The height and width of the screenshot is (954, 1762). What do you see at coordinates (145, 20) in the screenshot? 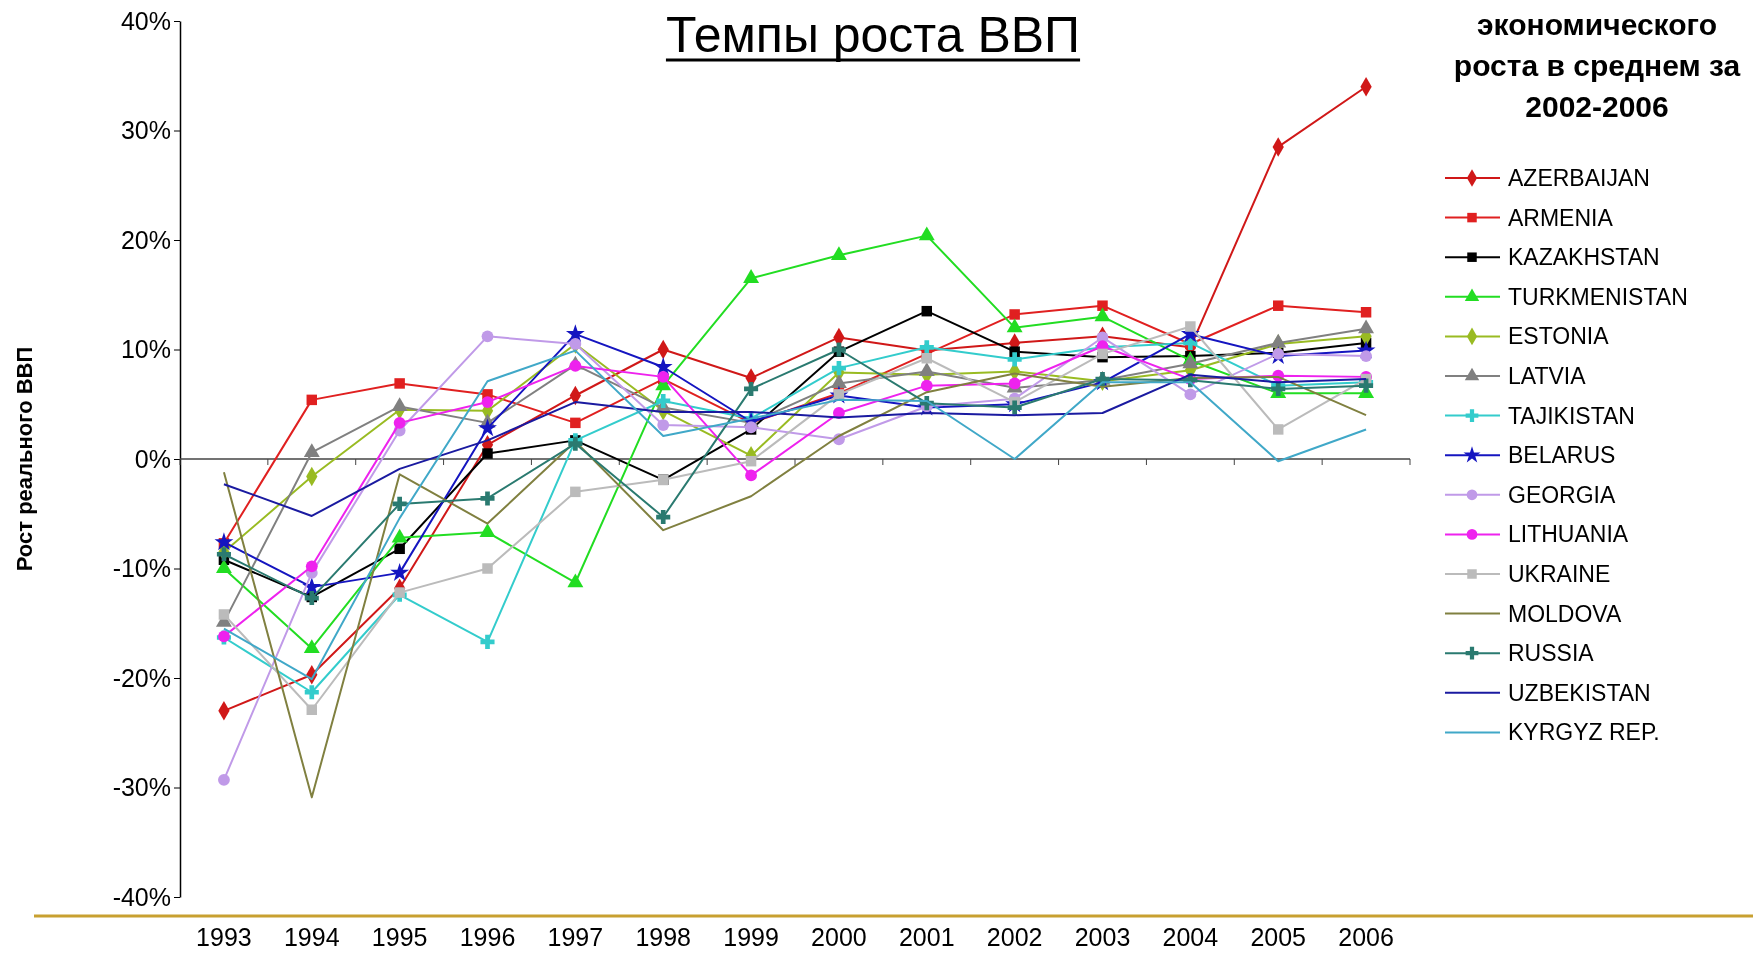
I see `y-tick-label: 40%` at bounding box center [145, 20].